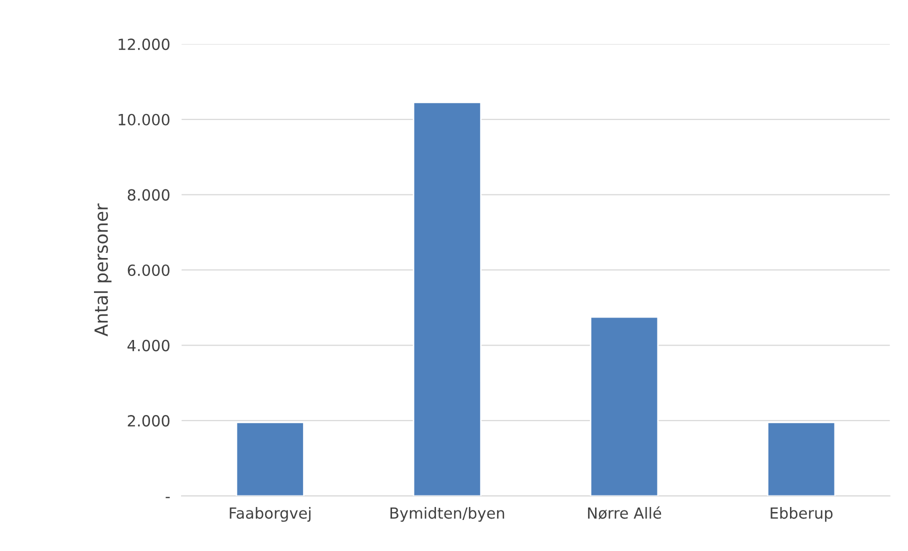  Describe the element at coordinates (270, 514) in the screenshot. I see `x-tick-label: Faaborgvej` at that location.